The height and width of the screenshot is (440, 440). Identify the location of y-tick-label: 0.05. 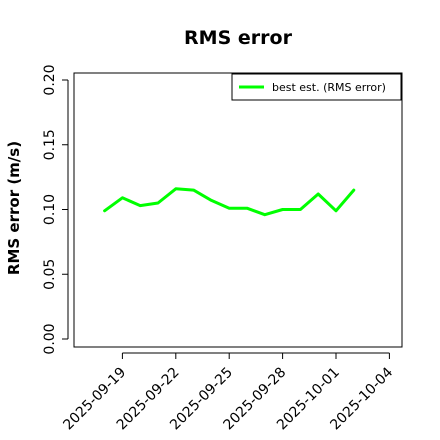
(50, 274).